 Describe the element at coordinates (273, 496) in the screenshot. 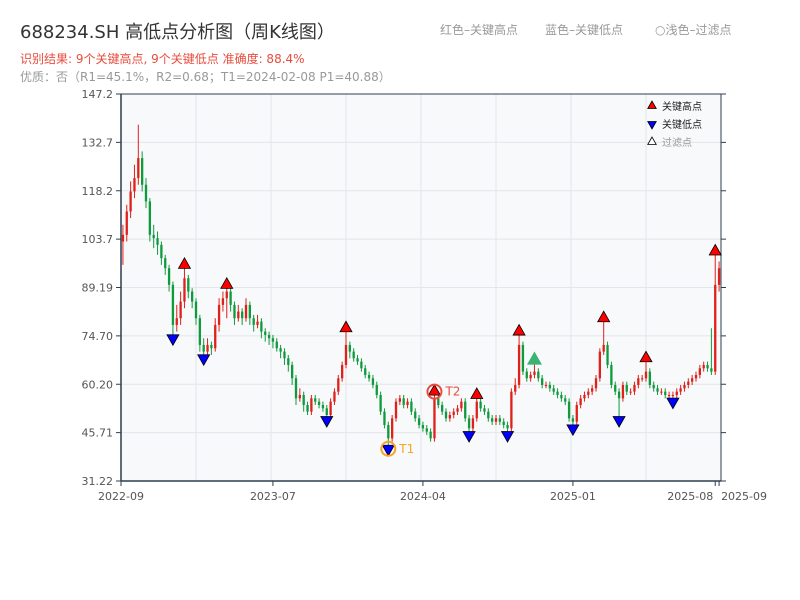

I see `x-tick-label: 2023-07` at that location.